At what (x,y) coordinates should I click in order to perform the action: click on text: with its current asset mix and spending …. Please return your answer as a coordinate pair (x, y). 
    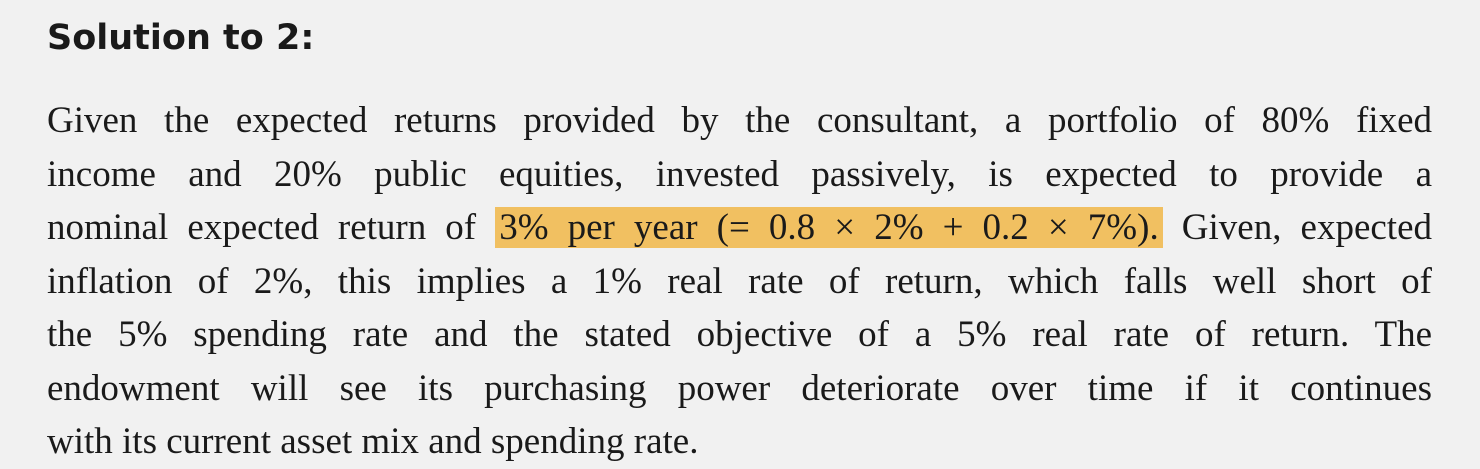
    Looking at the image, I should click on (373, 441).